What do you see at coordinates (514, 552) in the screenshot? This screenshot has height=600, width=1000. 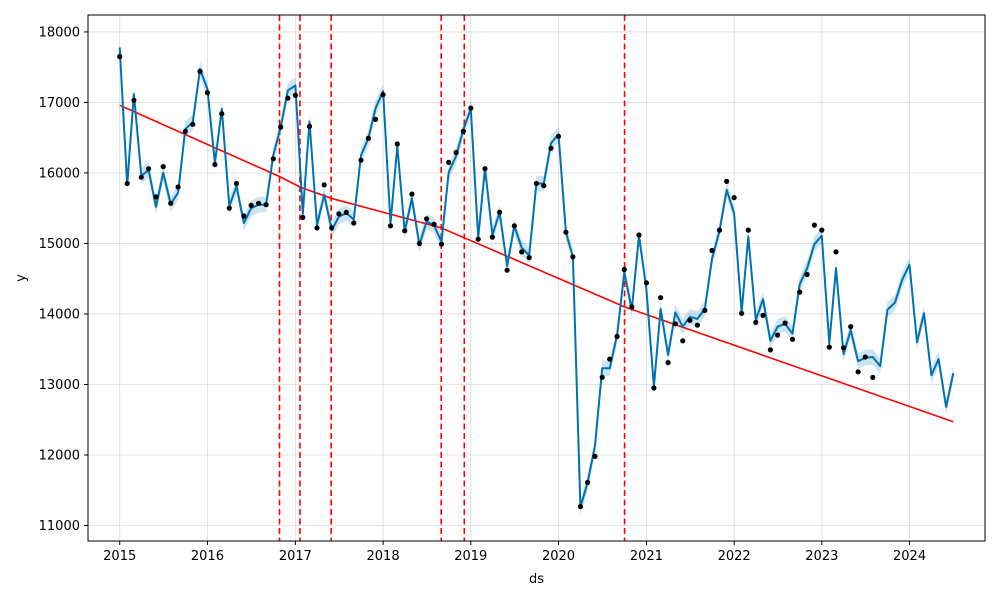 I see `x-axis: 2015 2016 2017 2018 2019 2020 2021 2022 2023 2024` at bounding box center [514, 552].